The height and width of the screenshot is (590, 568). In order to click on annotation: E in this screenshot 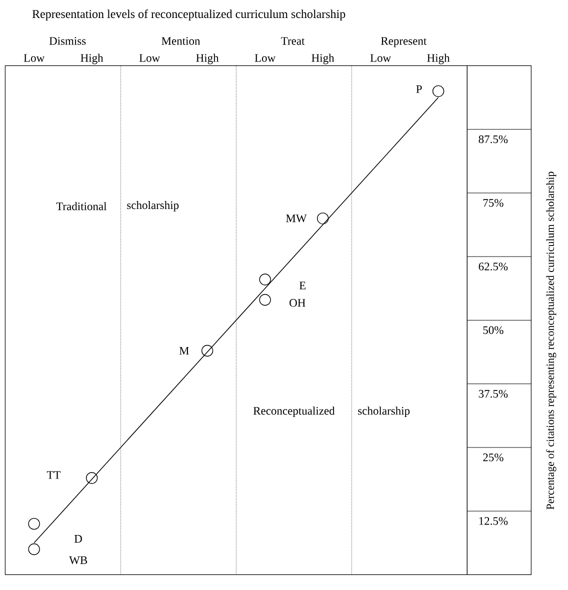, I will do `click(302, 286)`.